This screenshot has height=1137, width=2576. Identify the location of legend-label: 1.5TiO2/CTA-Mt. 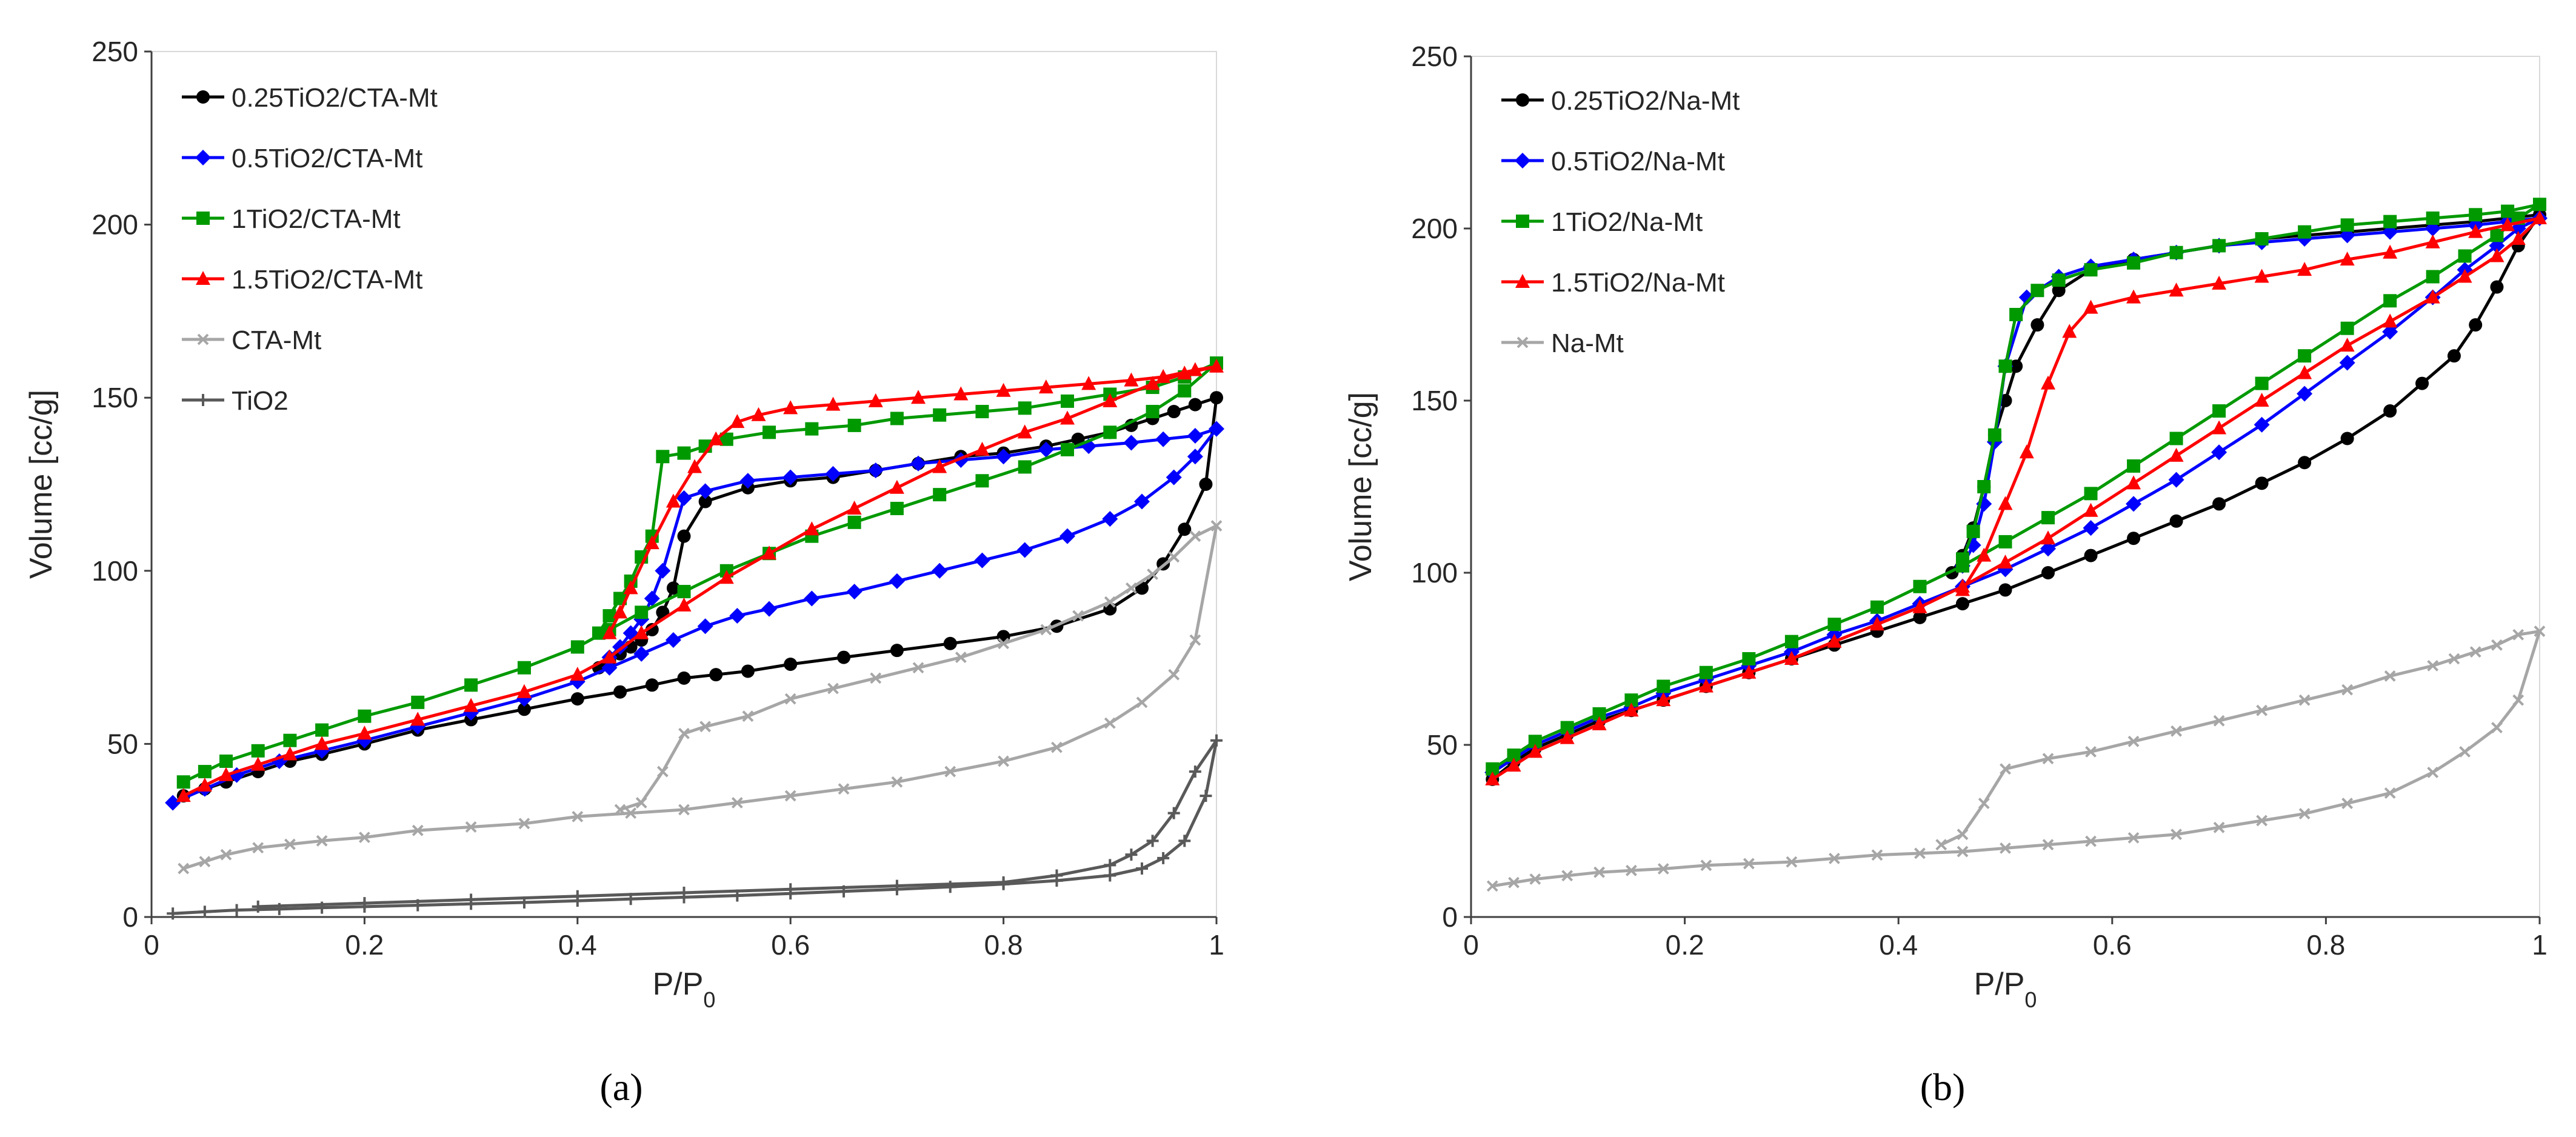
(327, 280).